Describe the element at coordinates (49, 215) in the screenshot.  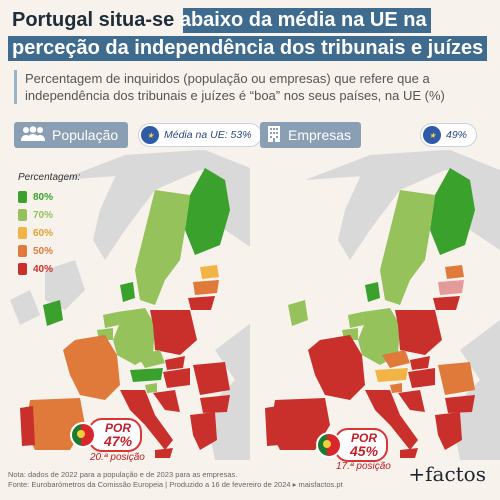
I see `legend-item: 70%` at that location.